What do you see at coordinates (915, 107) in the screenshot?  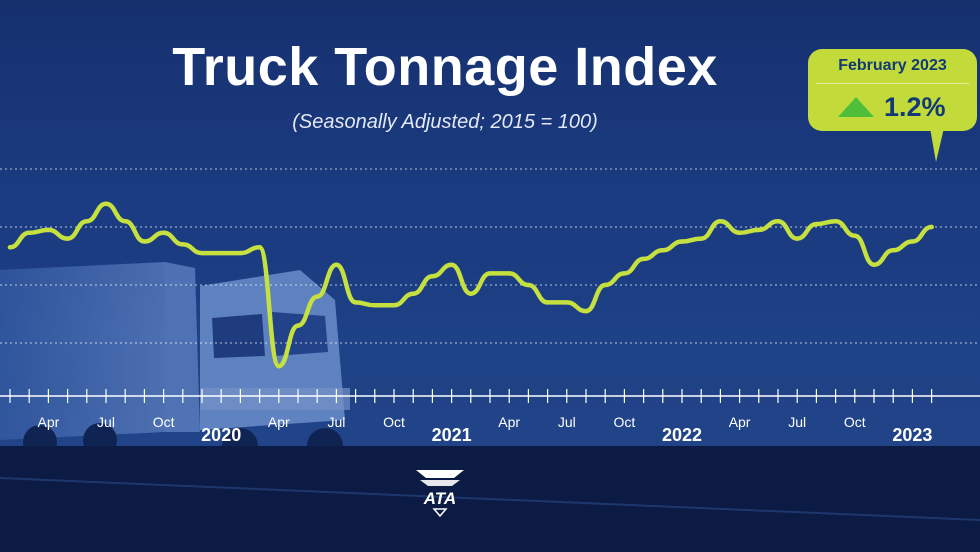 I see `callout-change-value: 1.2%` at bounding box center [915, 107].